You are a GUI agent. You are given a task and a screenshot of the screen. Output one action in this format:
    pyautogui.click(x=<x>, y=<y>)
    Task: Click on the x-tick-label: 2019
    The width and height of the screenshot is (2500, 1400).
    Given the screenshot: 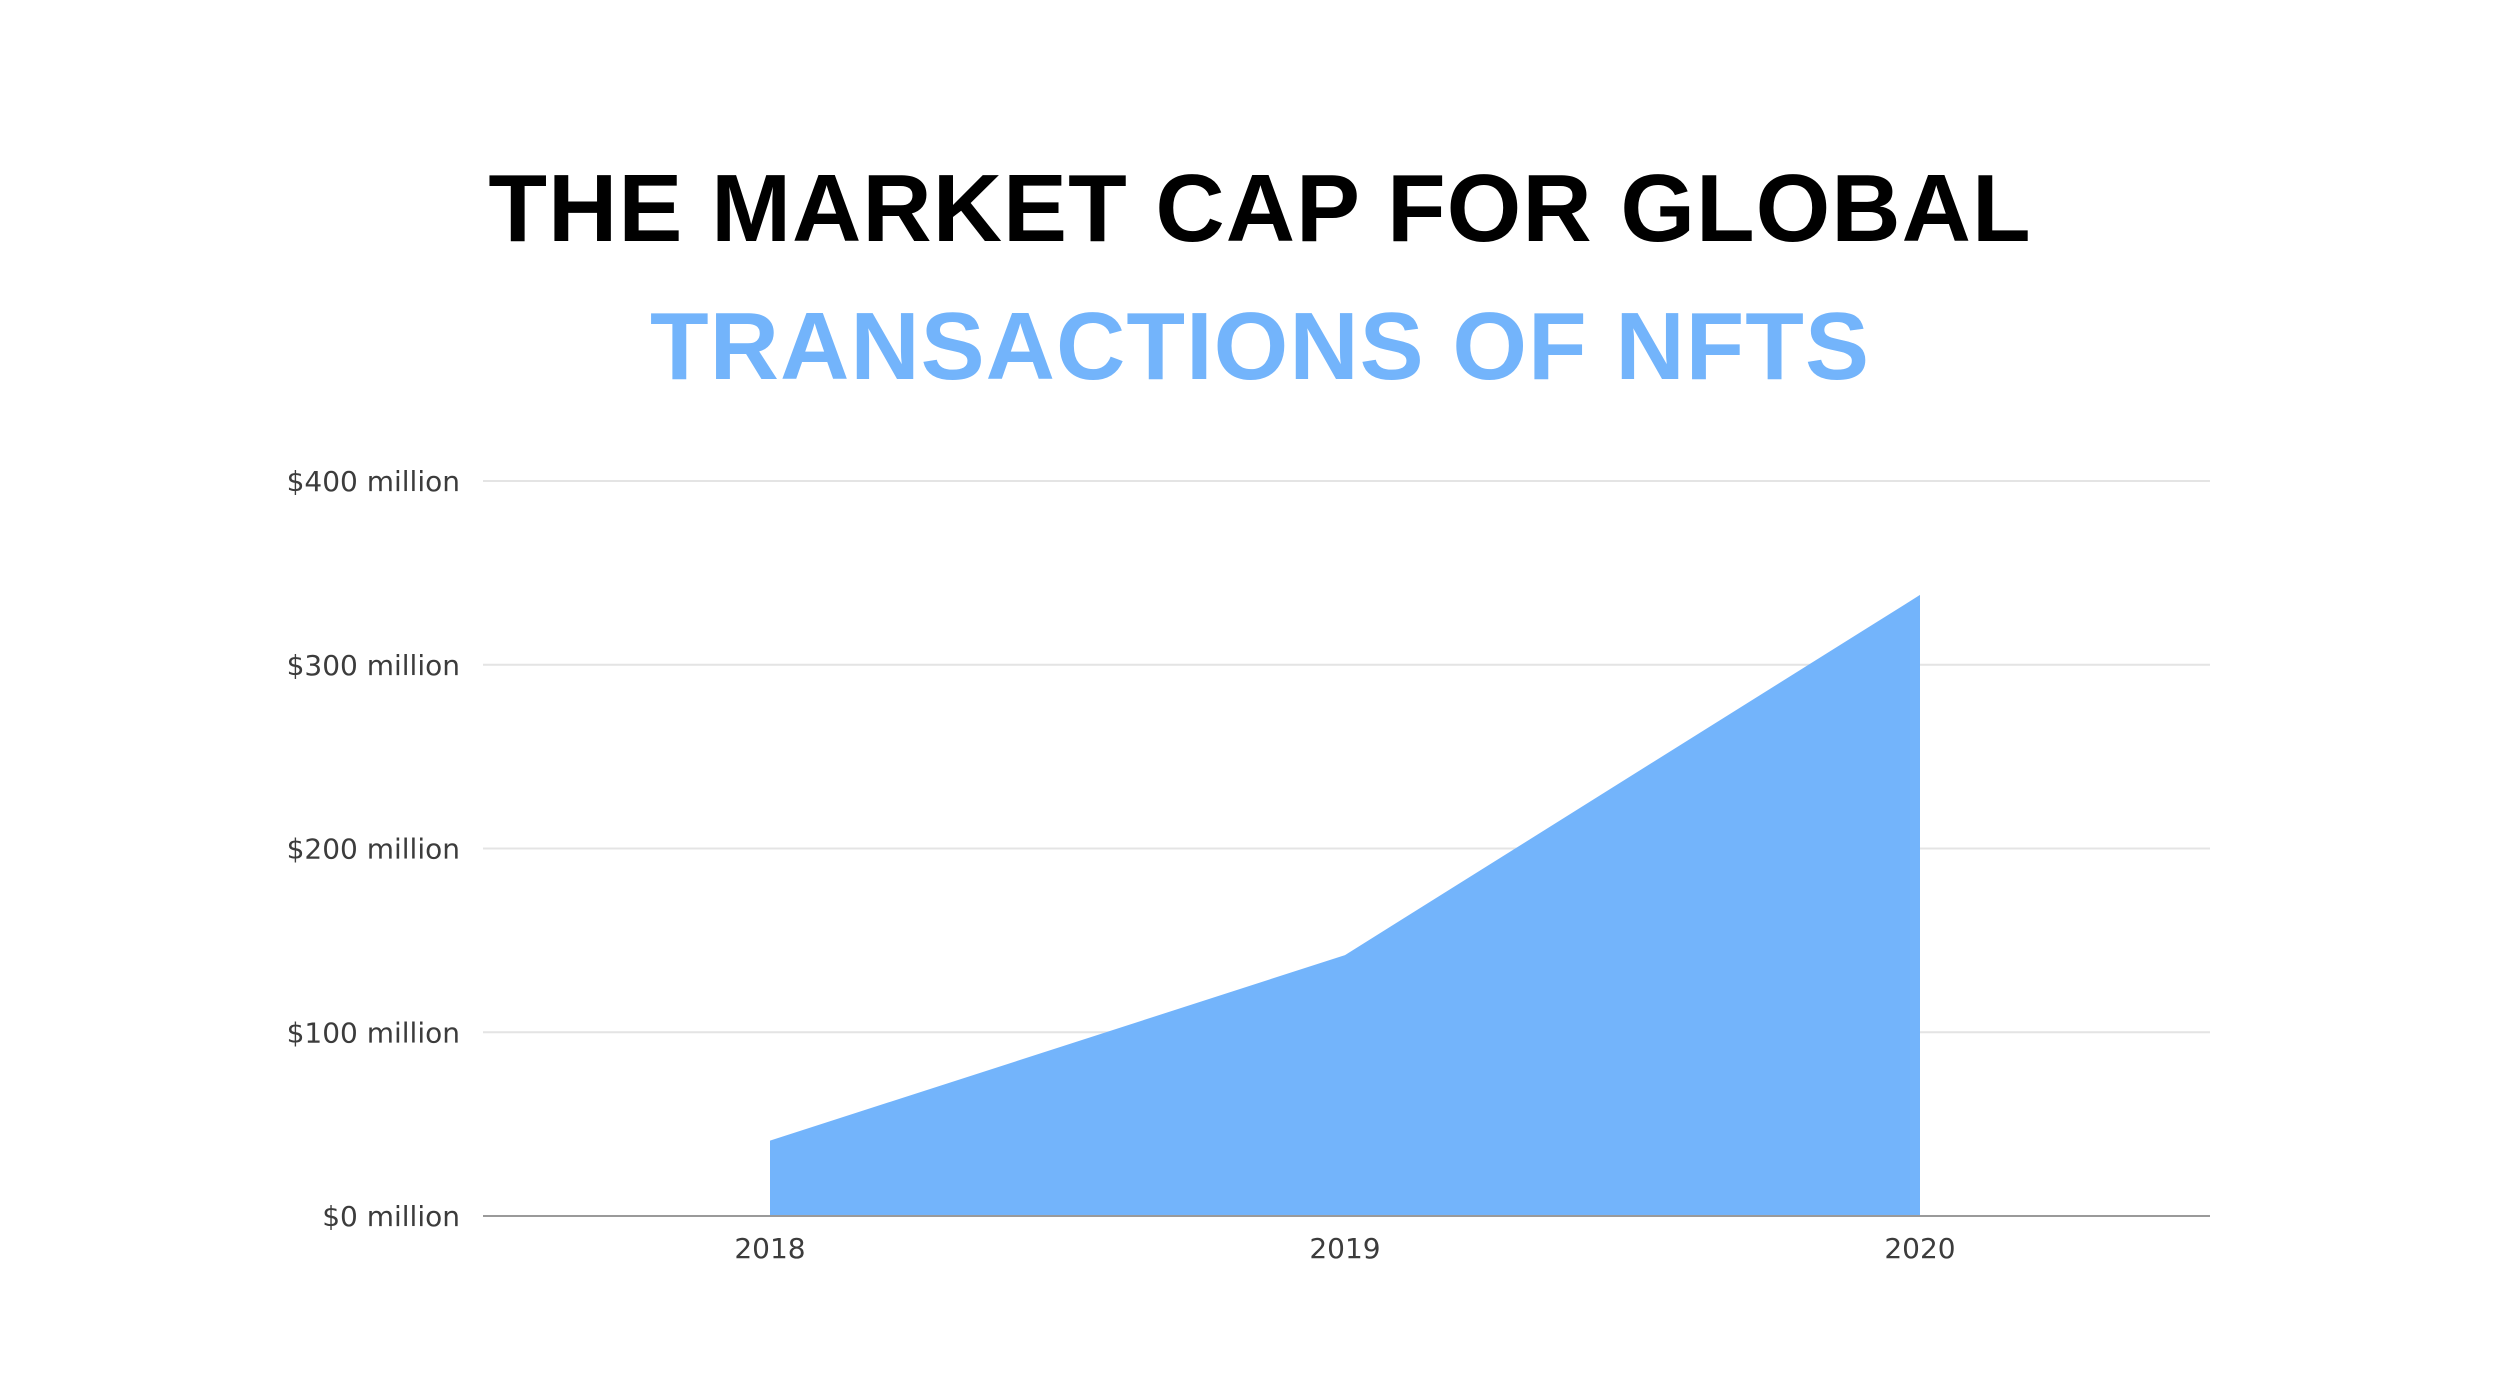 What is the action you would take?
    pyautogui.click(x=1344, y=1248)
    